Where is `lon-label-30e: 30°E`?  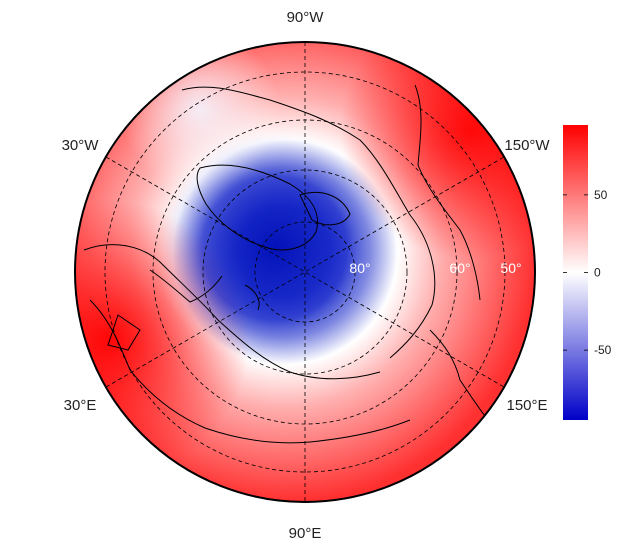
lon-label-30e: 30°E is located at coordinates (80, 405).